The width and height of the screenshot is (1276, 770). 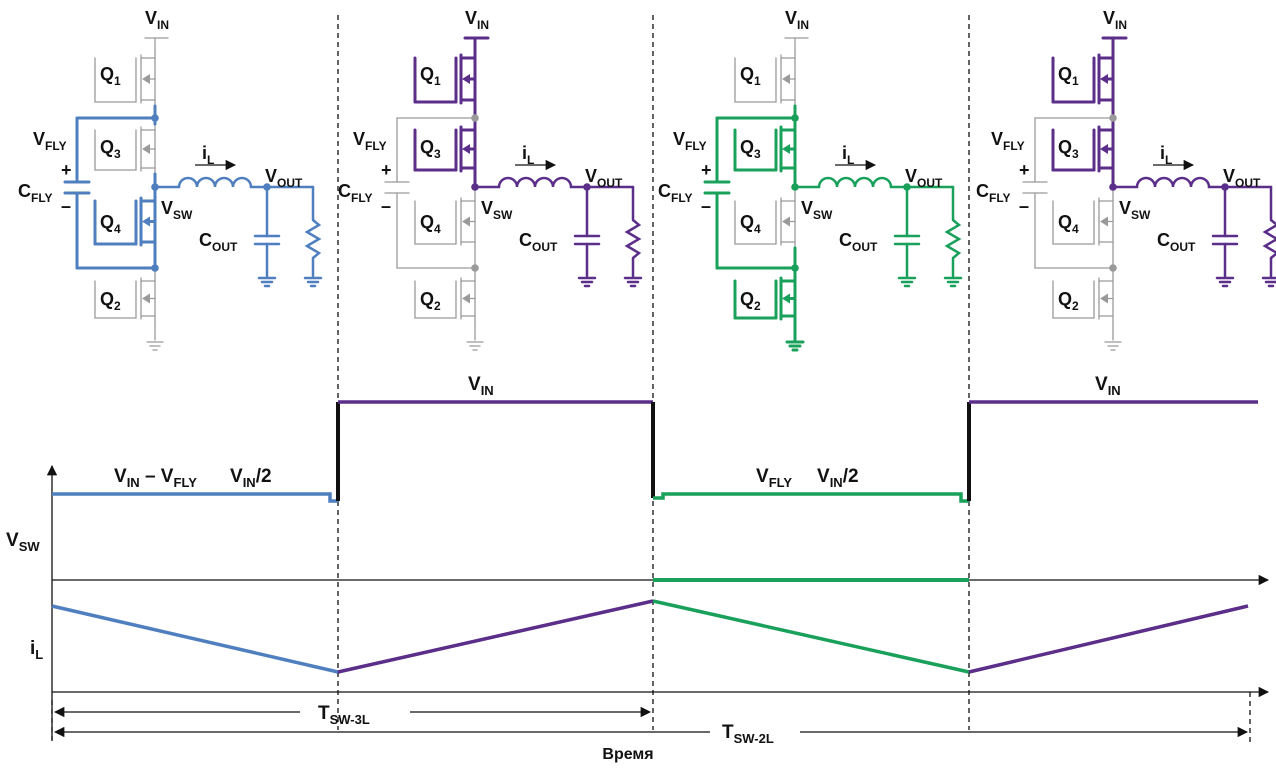 What do you see at coordinates (1108, 386) in the screenshot?
I see `vin-level-label-2: VIN` at bounding box center [1108, 386].